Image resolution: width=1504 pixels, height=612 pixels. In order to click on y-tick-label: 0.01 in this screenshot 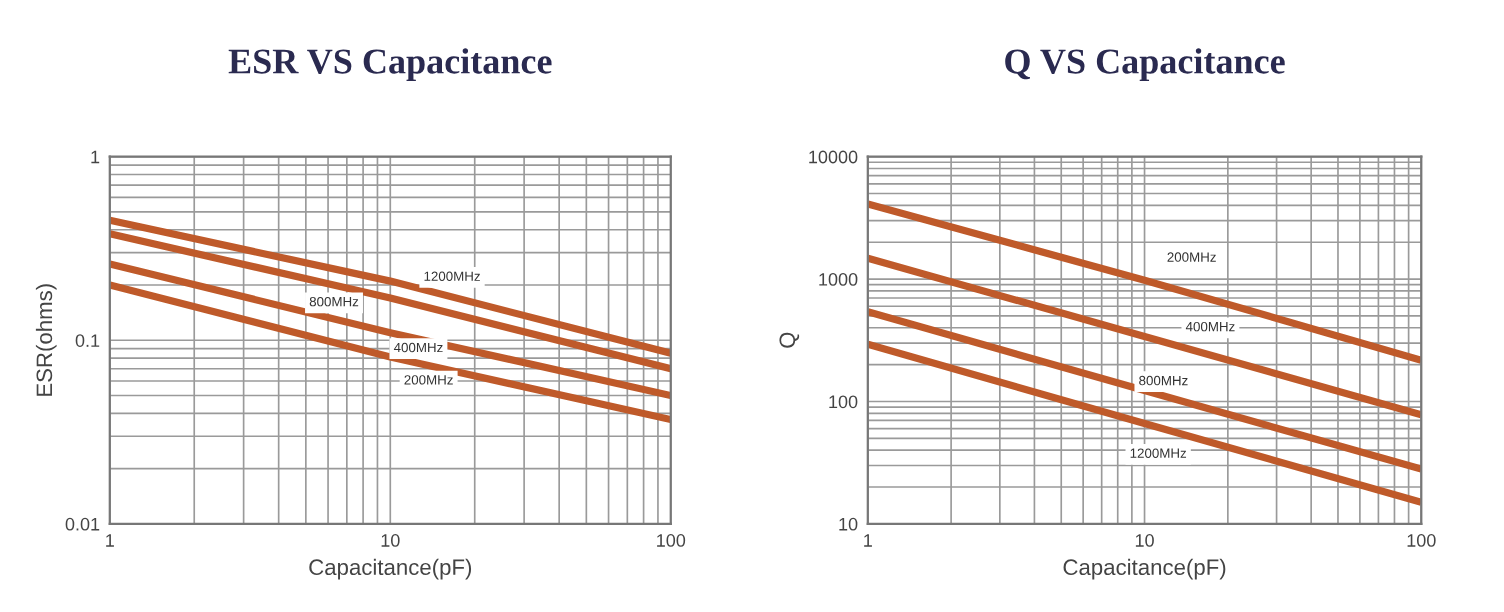, I will do `click(82, 524)`.